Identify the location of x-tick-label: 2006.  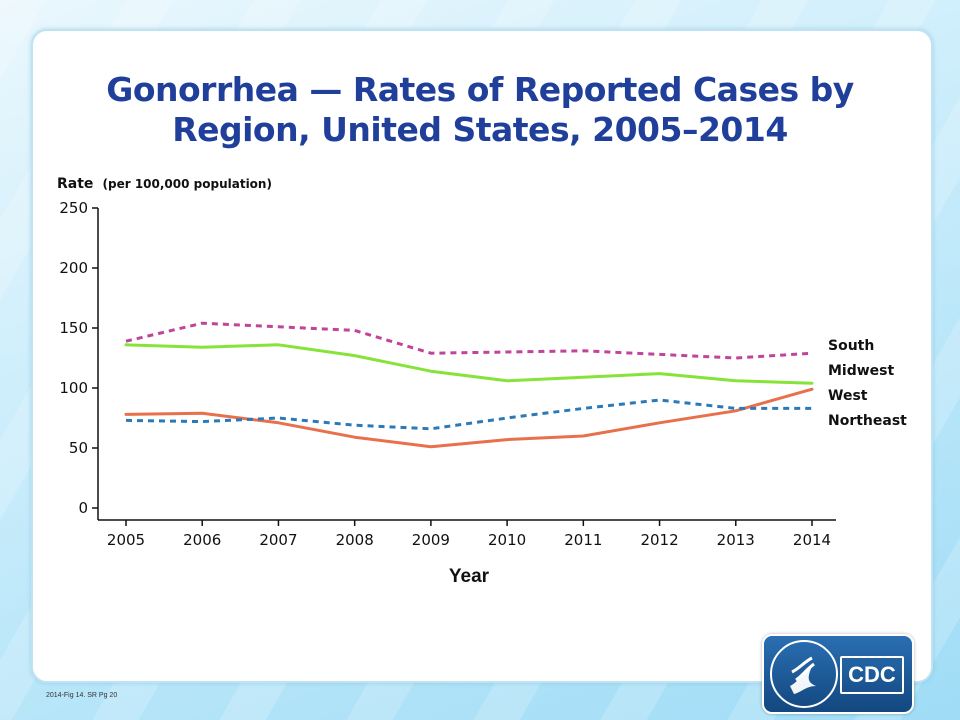
(202, 540).